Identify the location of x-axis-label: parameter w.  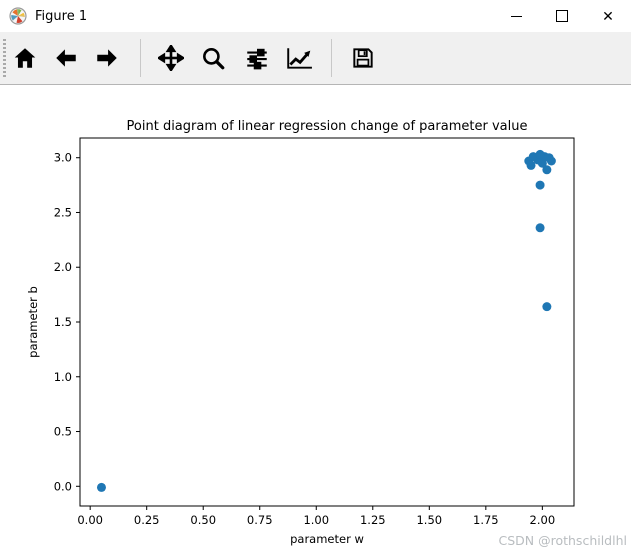
(327, 539).